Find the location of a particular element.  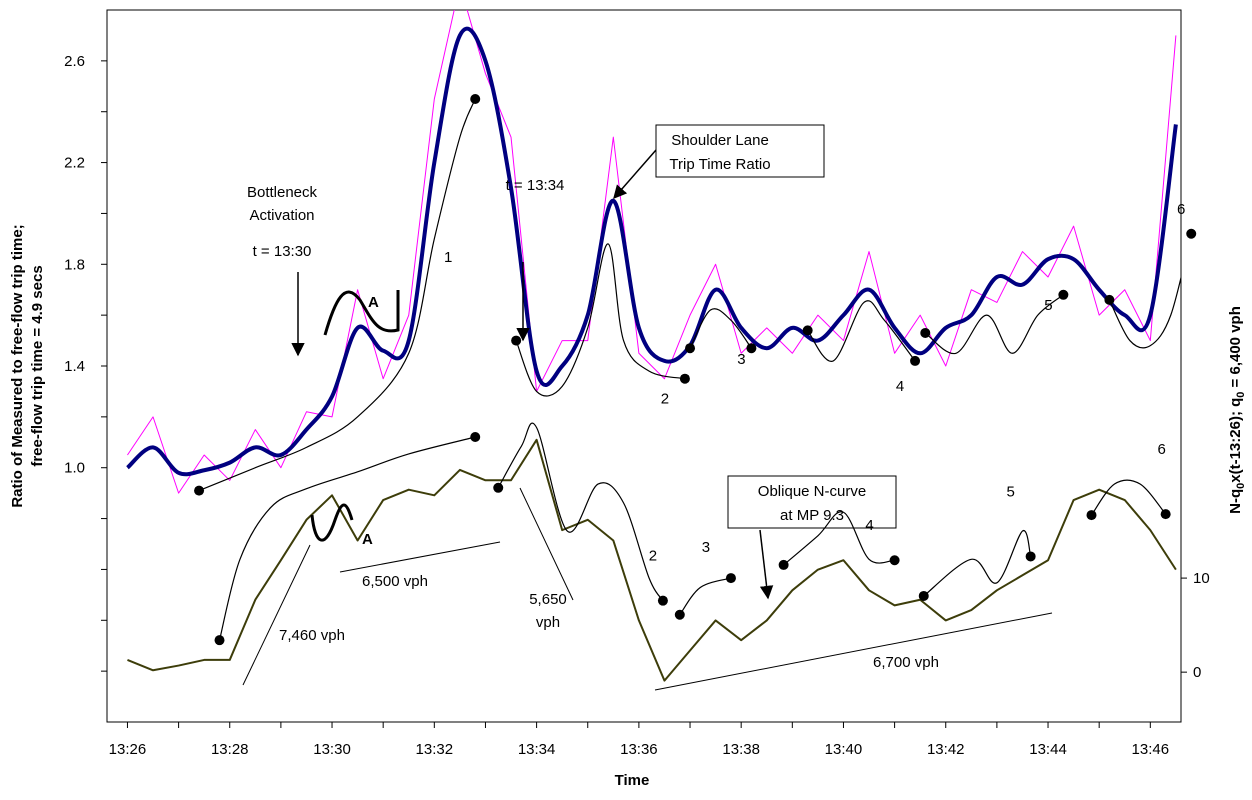

y-axis-title: free-flow trip time = 4.9 secs is located at coordinates (37, 365).